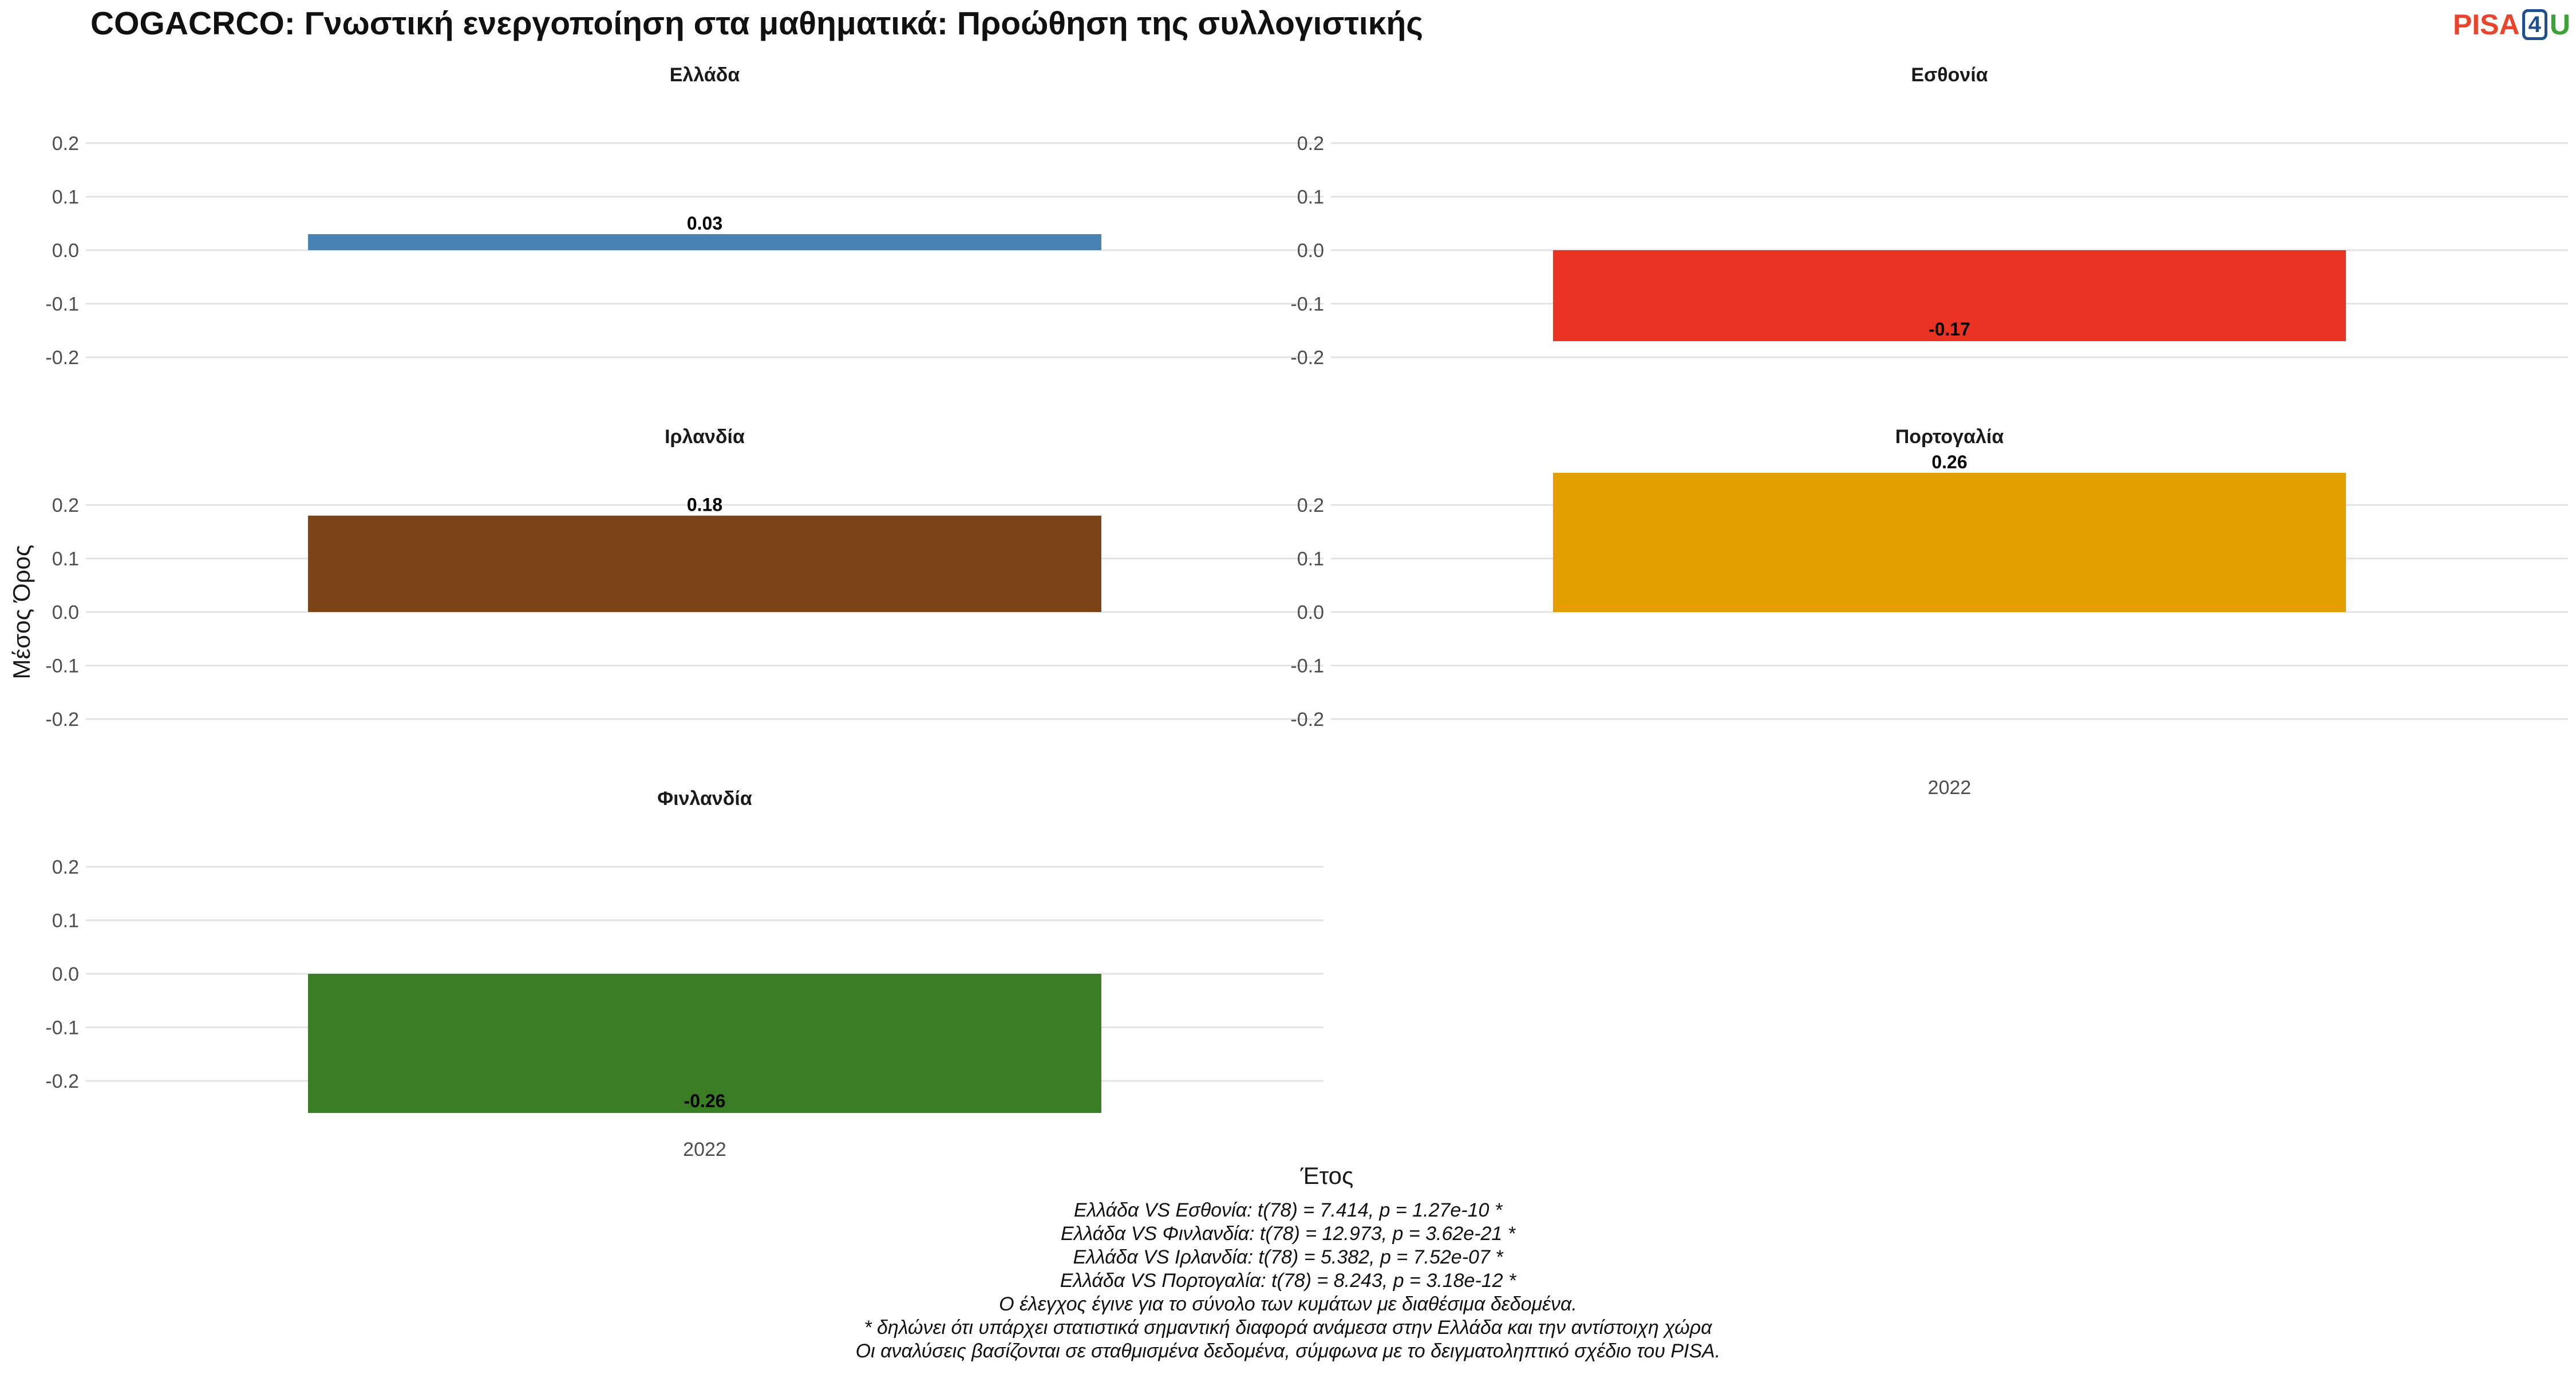 Image resolution: width=2576 pixels, height=1374 pixels. Describe the element at coordinates (1949, 462) in the screenshot. I see `facet-3-value-label: 0.26` at that location.